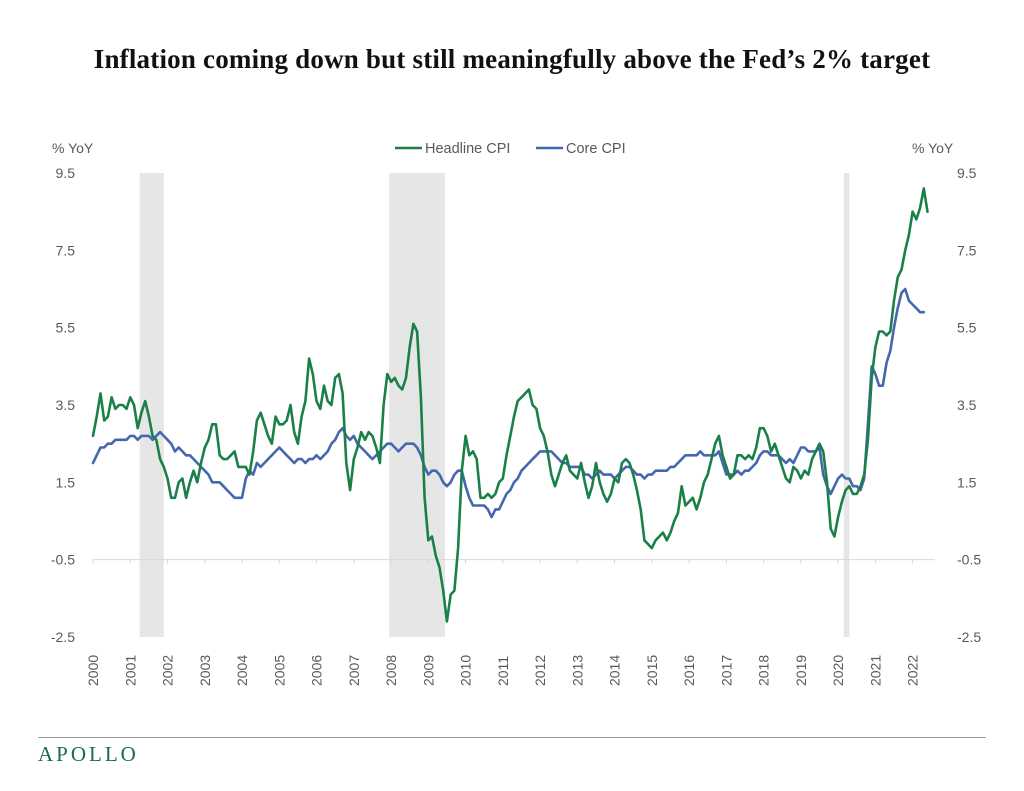 This screenshot has height=791, width=1024. What do you see at coordinates (967, 482) in the screenshot?
I see `y-tick-right: 1.5` at bounding box center [967, 482].